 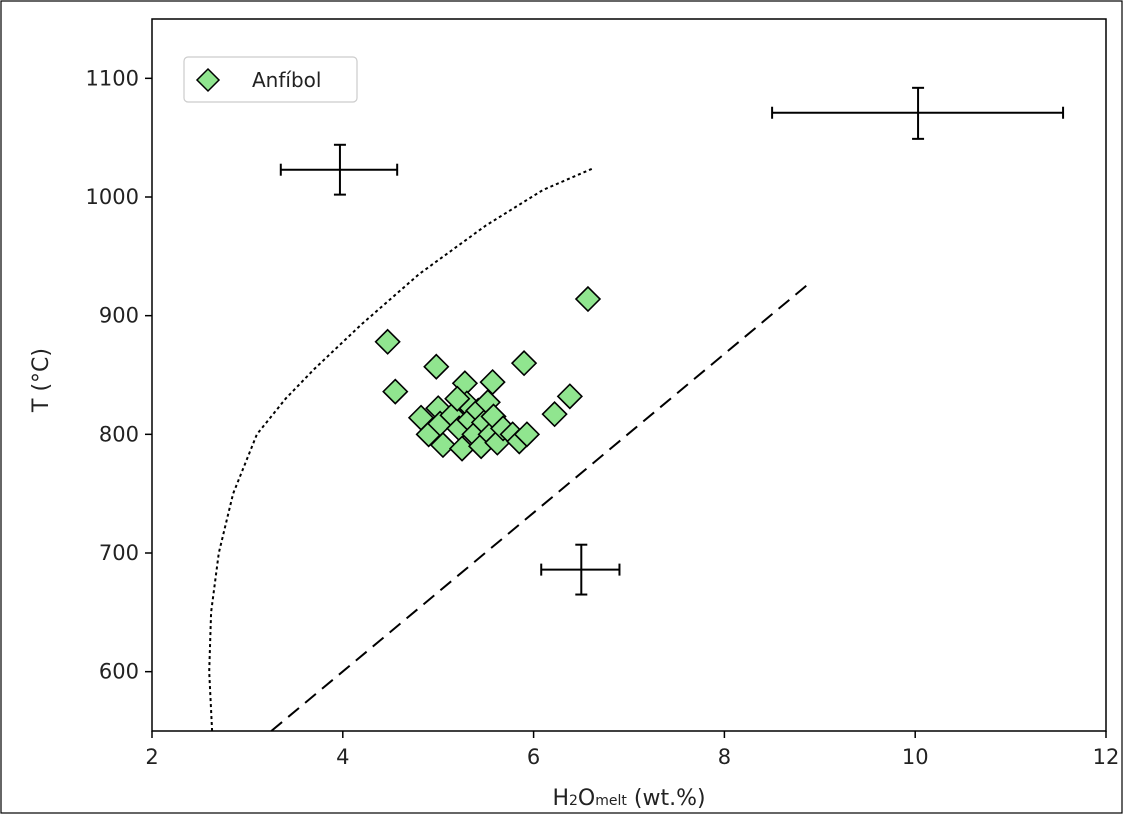 I want to click on x-tick-label: 10, so click(x=915, y=757).